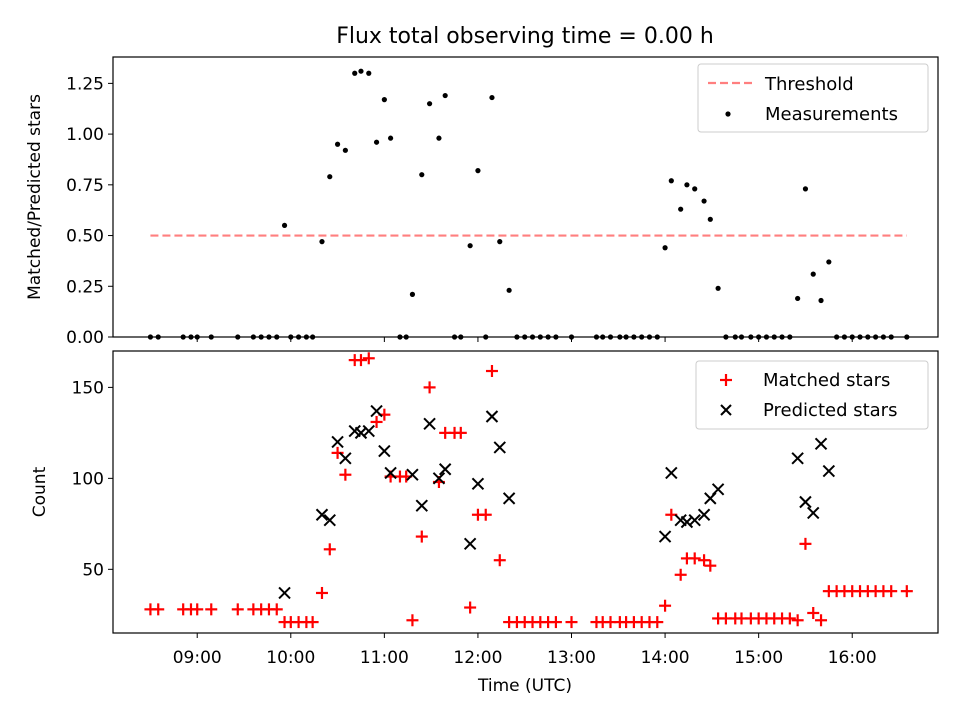  I want to click on x-tick-label: 12:00, so click(477, 658).